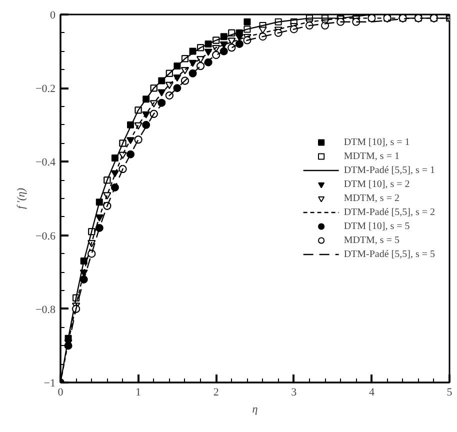 This screenshot has width=457, height=432. Describe the element at coordinates (46, 310) in the screenshot. I see `y-tick-label: −0.8` at that location.